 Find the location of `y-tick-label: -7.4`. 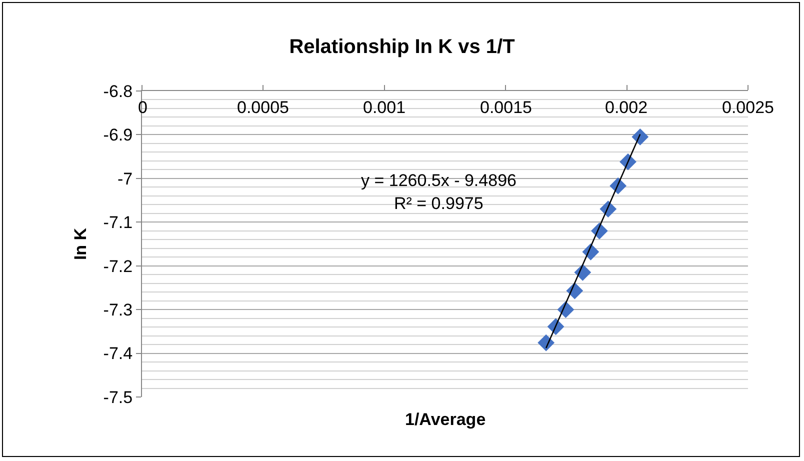

y-tick-label: -7.4 is located at coordinates (118, 354).